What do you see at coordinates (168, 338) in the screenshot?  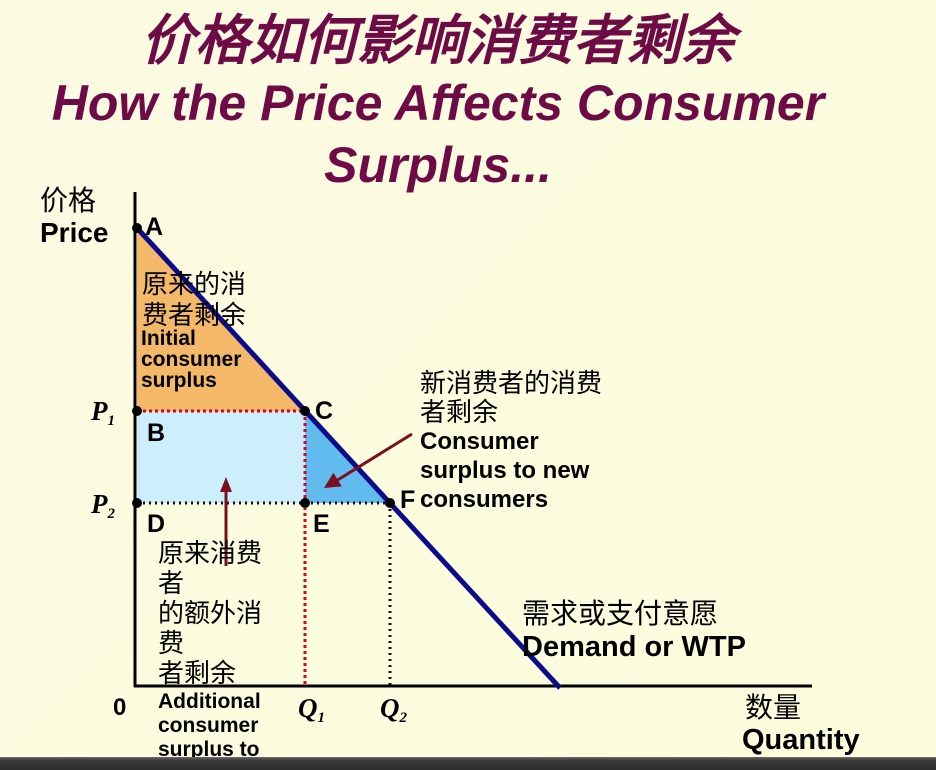 I see `initial-surplus-en-line: Initial` at bounding box center [168, 338].